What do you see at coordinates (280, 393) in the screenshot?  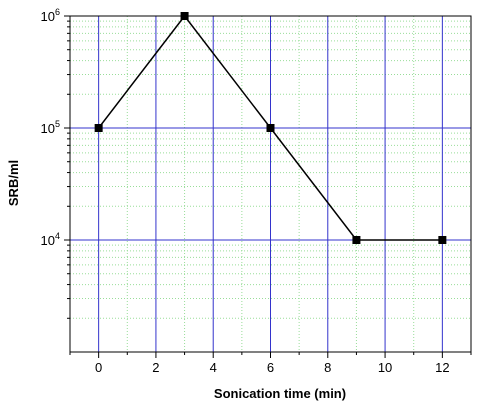 I see `x-axis-title: Sonication time (min)` at bounding box center [280, 393].